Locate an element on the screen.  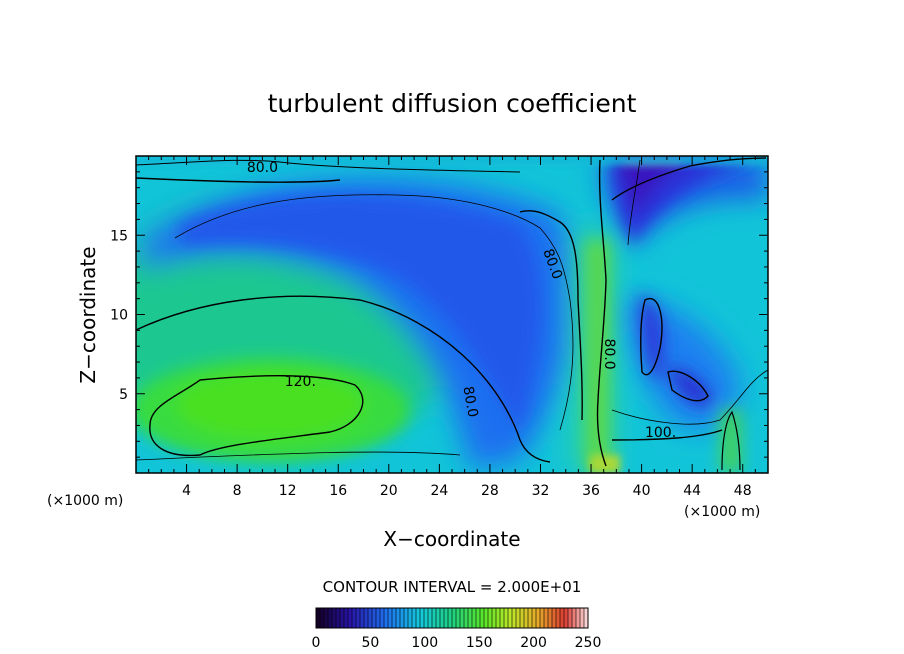
x-axis-unit-right: (×1000 m) is located at coordinates (722, 512).